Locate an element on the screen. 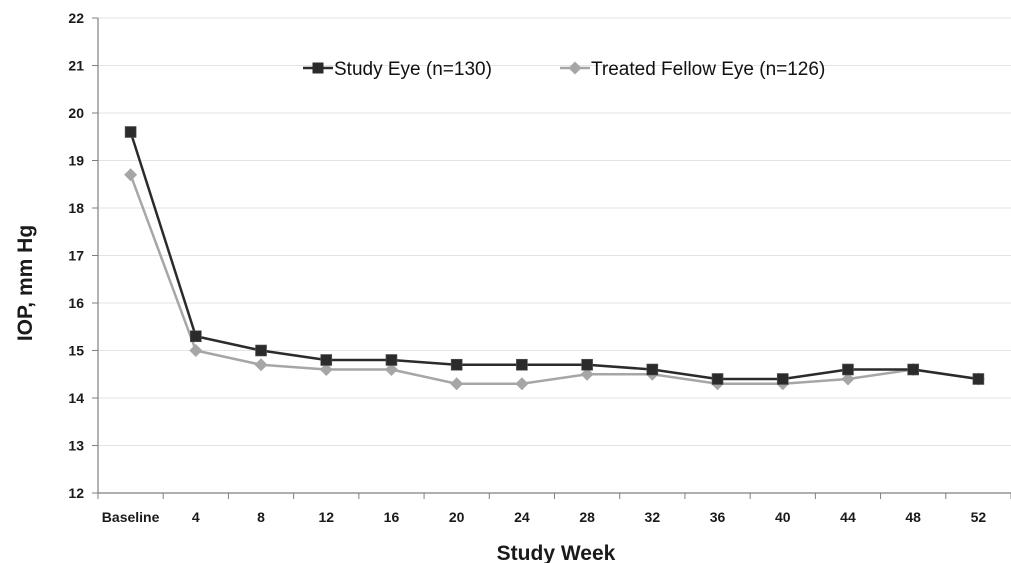 Image resolution: width=1011 pixels, height=563 pixels. x-tick-label: 52 is located at coordinates (979, 517).